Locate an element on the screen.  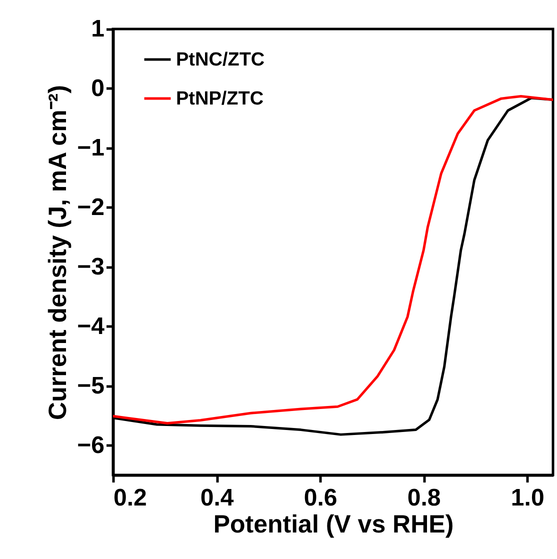
x-axis-title: Potential (V vs RHE) is located at coordinates (333, 524).